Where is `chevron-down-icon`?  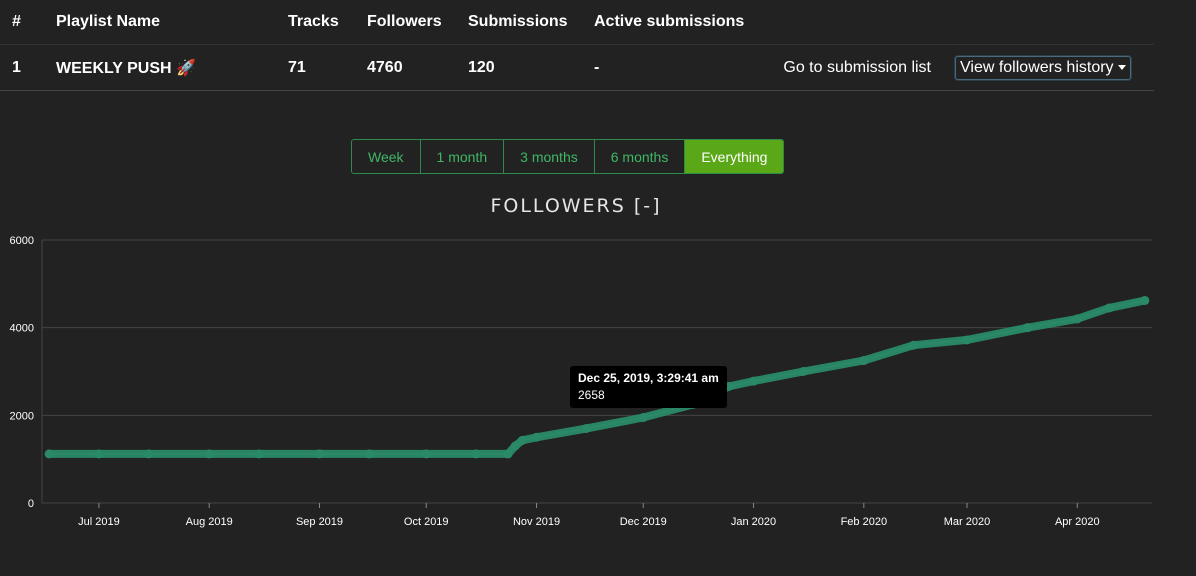
chevron-down-icon is located at coordinates (1121, 67).